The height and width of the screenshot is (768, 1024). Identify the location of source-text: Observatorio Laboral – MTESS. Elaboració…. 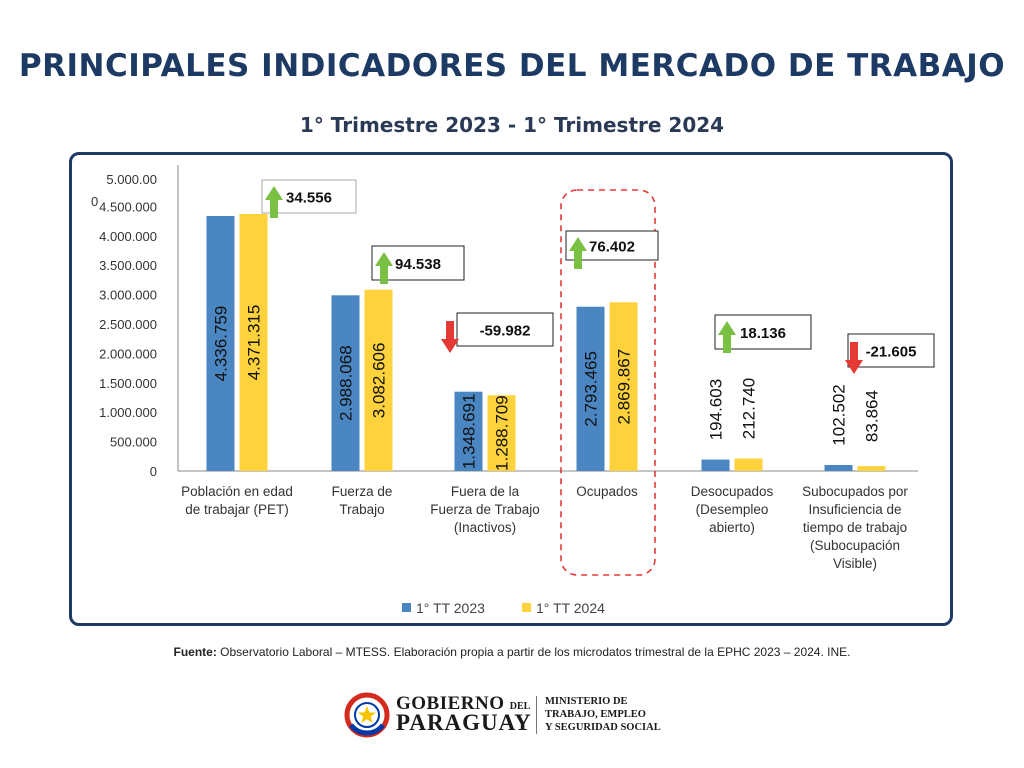
(533, 652).